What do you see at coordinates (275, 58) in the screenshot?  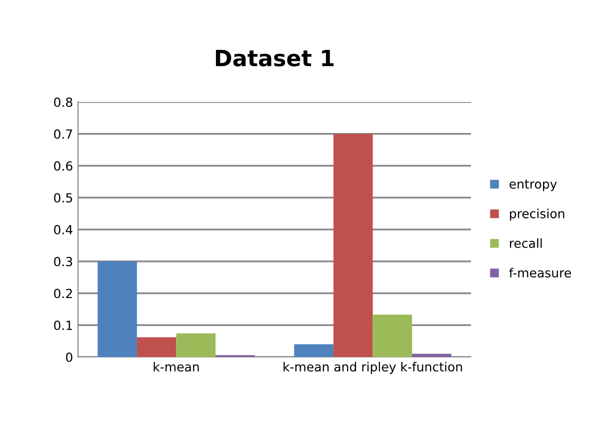 I see `chart-title: Dataset 1` at bounding box center [275, 58].